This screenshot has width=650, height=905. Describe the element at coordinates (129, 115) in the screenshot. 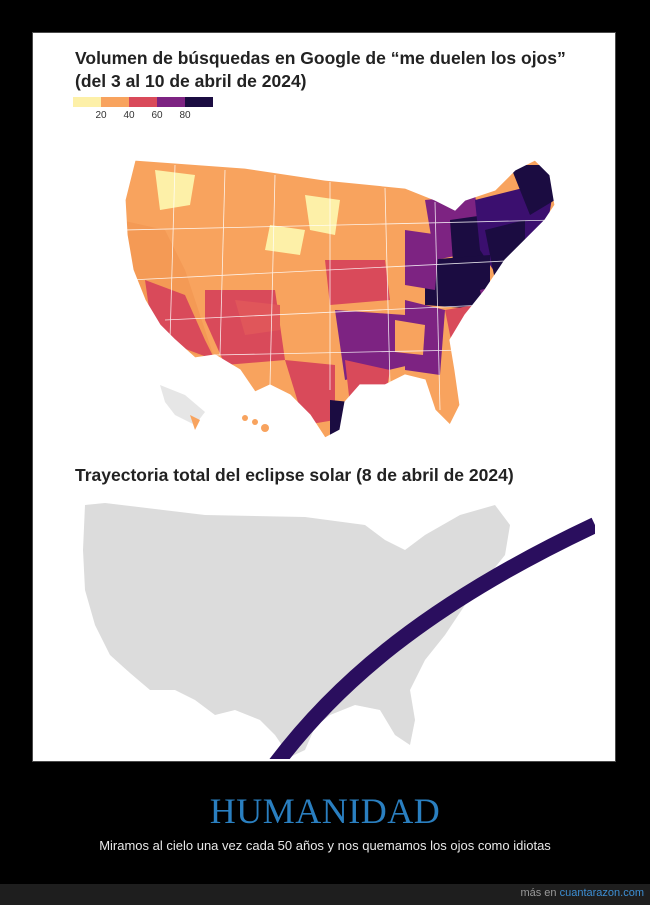

I see `legend-tick-40: 40` at that location.